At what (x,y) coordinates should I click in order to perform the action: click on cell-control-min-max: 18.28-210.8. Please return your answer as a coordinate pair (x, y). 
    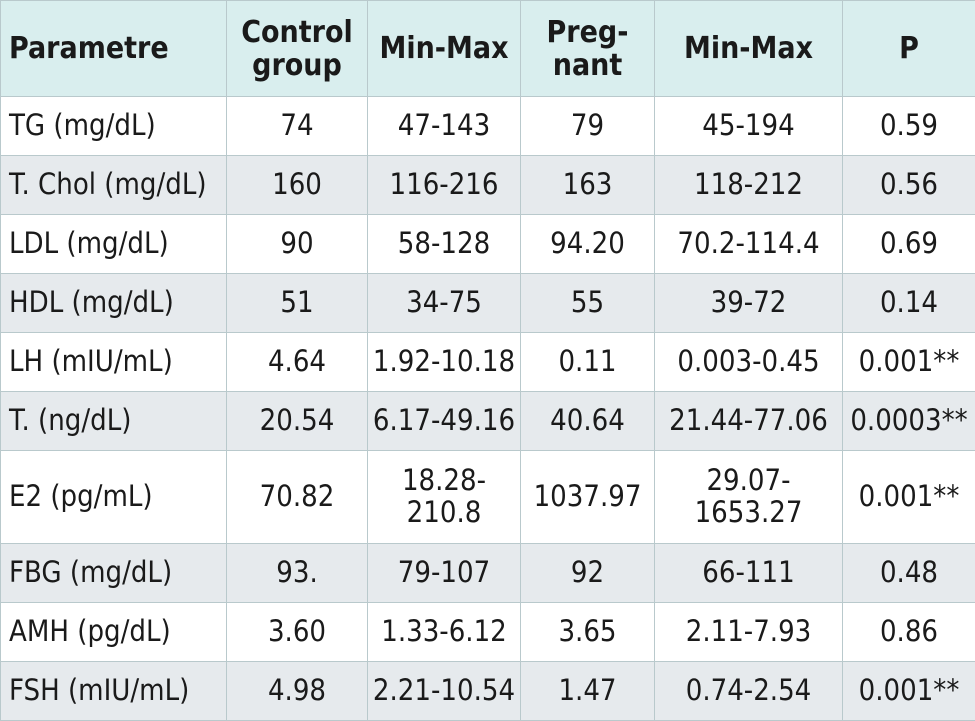
    Looking at the image, I should click on (444, 497).